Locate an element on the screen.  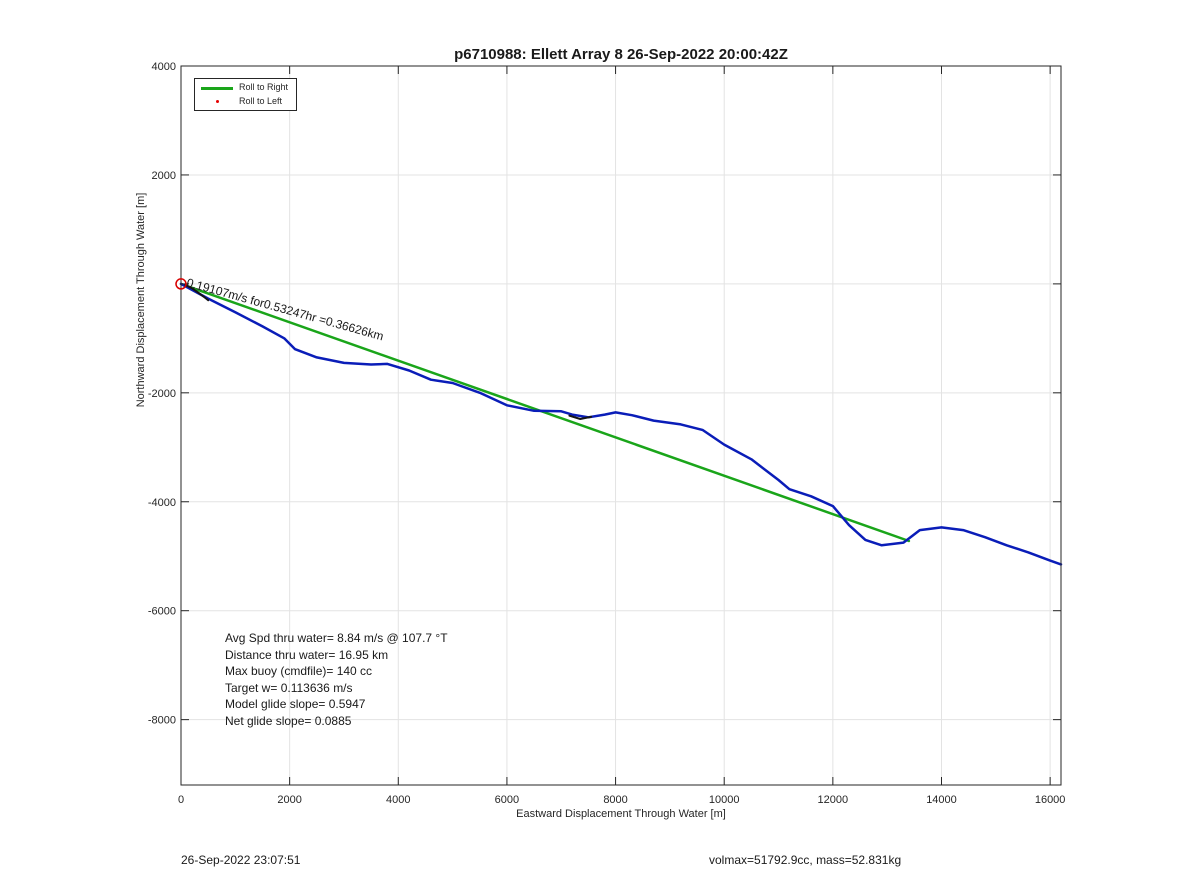
y-tick-label: -6000 is located at coordinates (162, 612).